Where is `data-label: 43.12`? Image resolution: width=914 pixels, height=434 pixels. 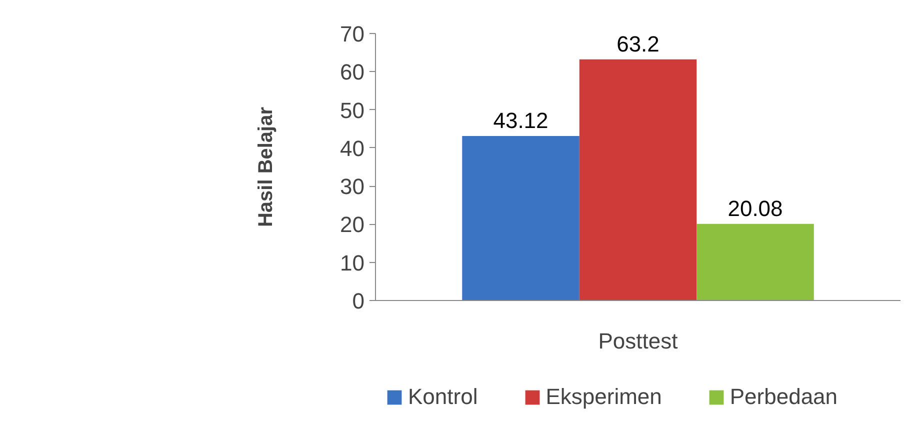 data-label: 43.12 is located at coordinates (520, 121).